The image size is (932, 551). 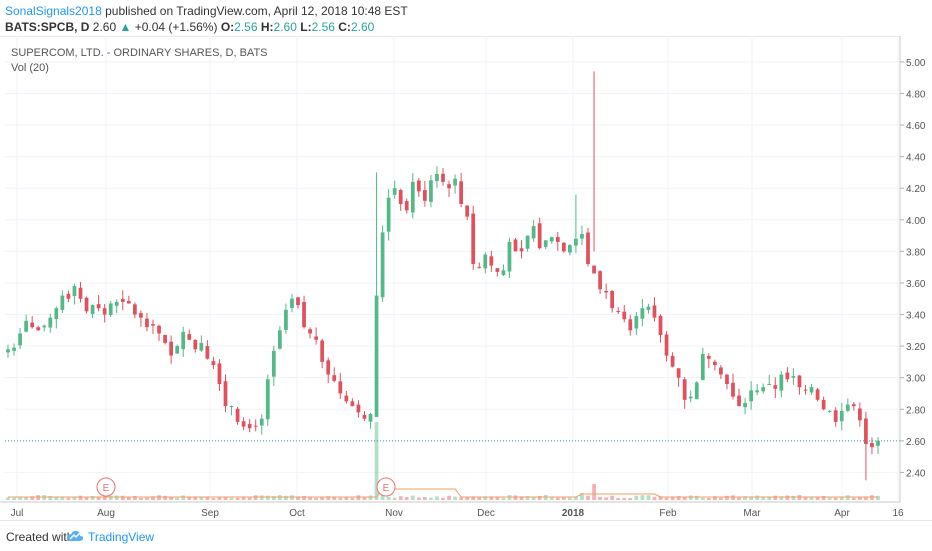 I want to click on x-tick-label: Aug, so click(x=106, y=513).